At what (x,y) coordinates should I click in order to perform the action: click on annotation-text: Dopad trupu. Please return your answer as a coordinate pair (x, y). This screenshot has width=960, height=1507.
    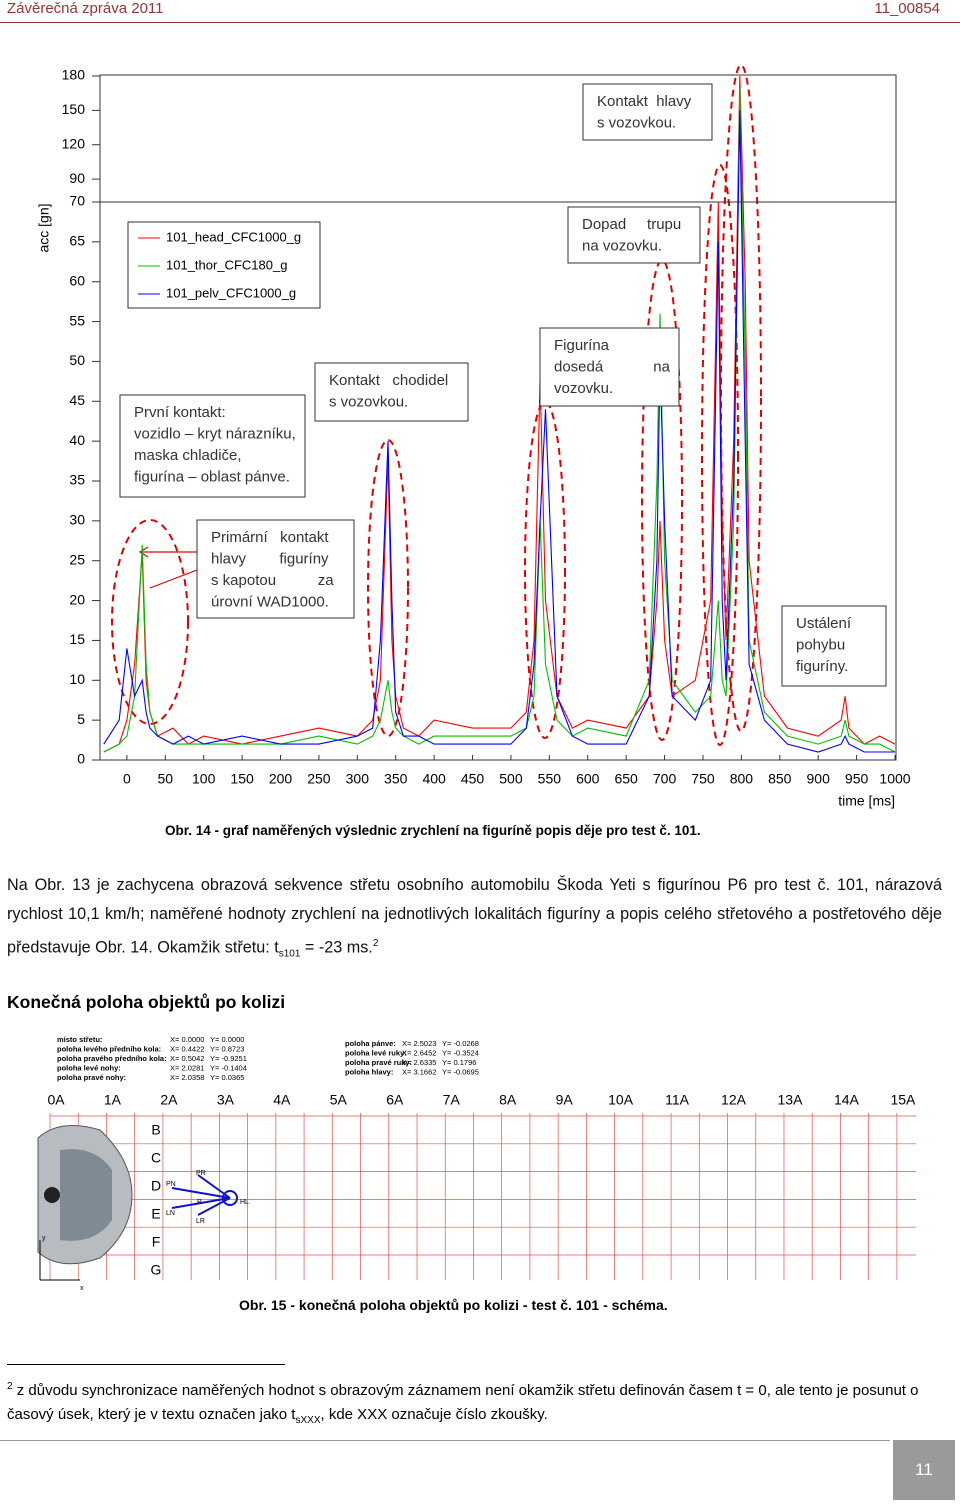
    Looking at the image, I should click on (631, 224).